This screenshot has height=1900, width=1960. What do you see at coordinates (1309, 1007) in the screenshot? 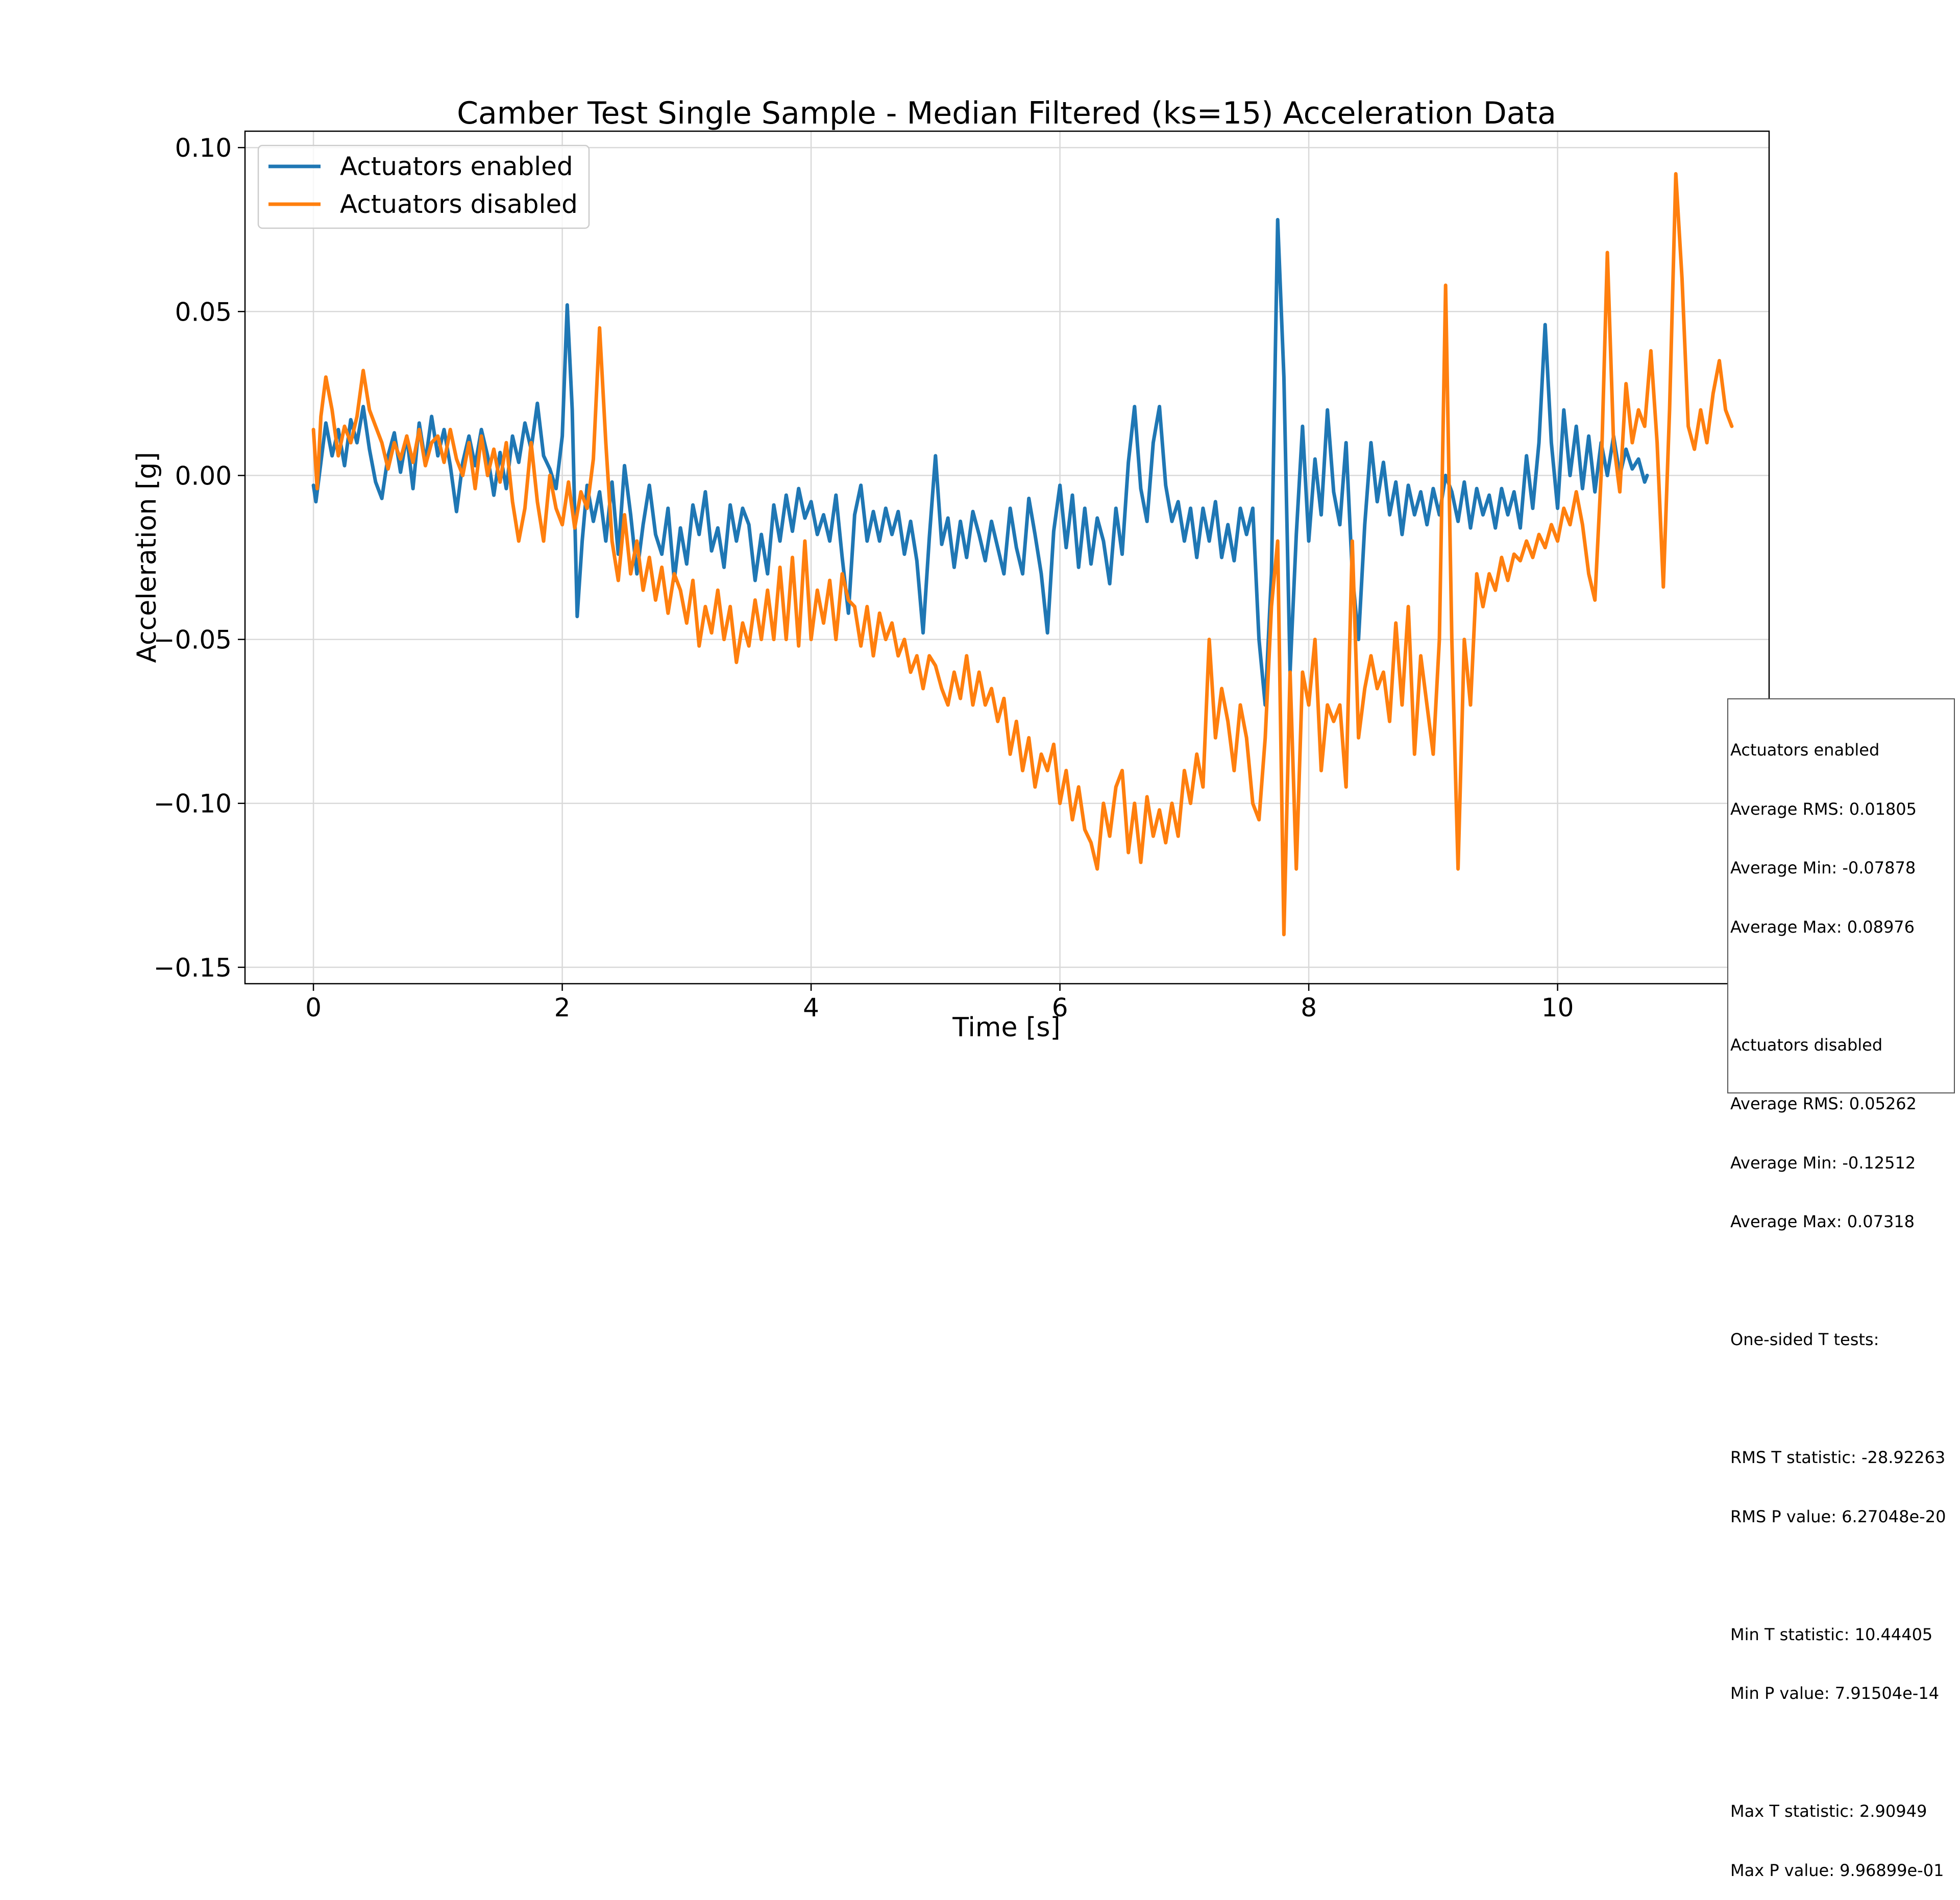
I see `x-tick-label: 8` at bounding box center [1309, 1007].